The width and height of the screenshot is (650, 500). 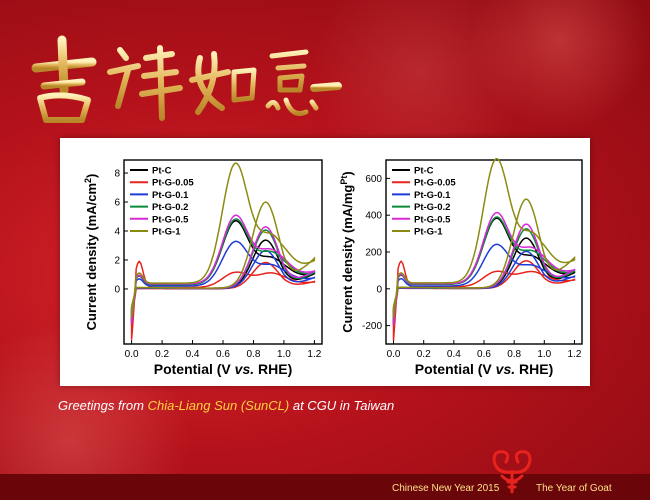 What do you see at coordinates (117, 203) in the screenshot?
I see `y-tick-label: 6` at bounding box center [117, 203].